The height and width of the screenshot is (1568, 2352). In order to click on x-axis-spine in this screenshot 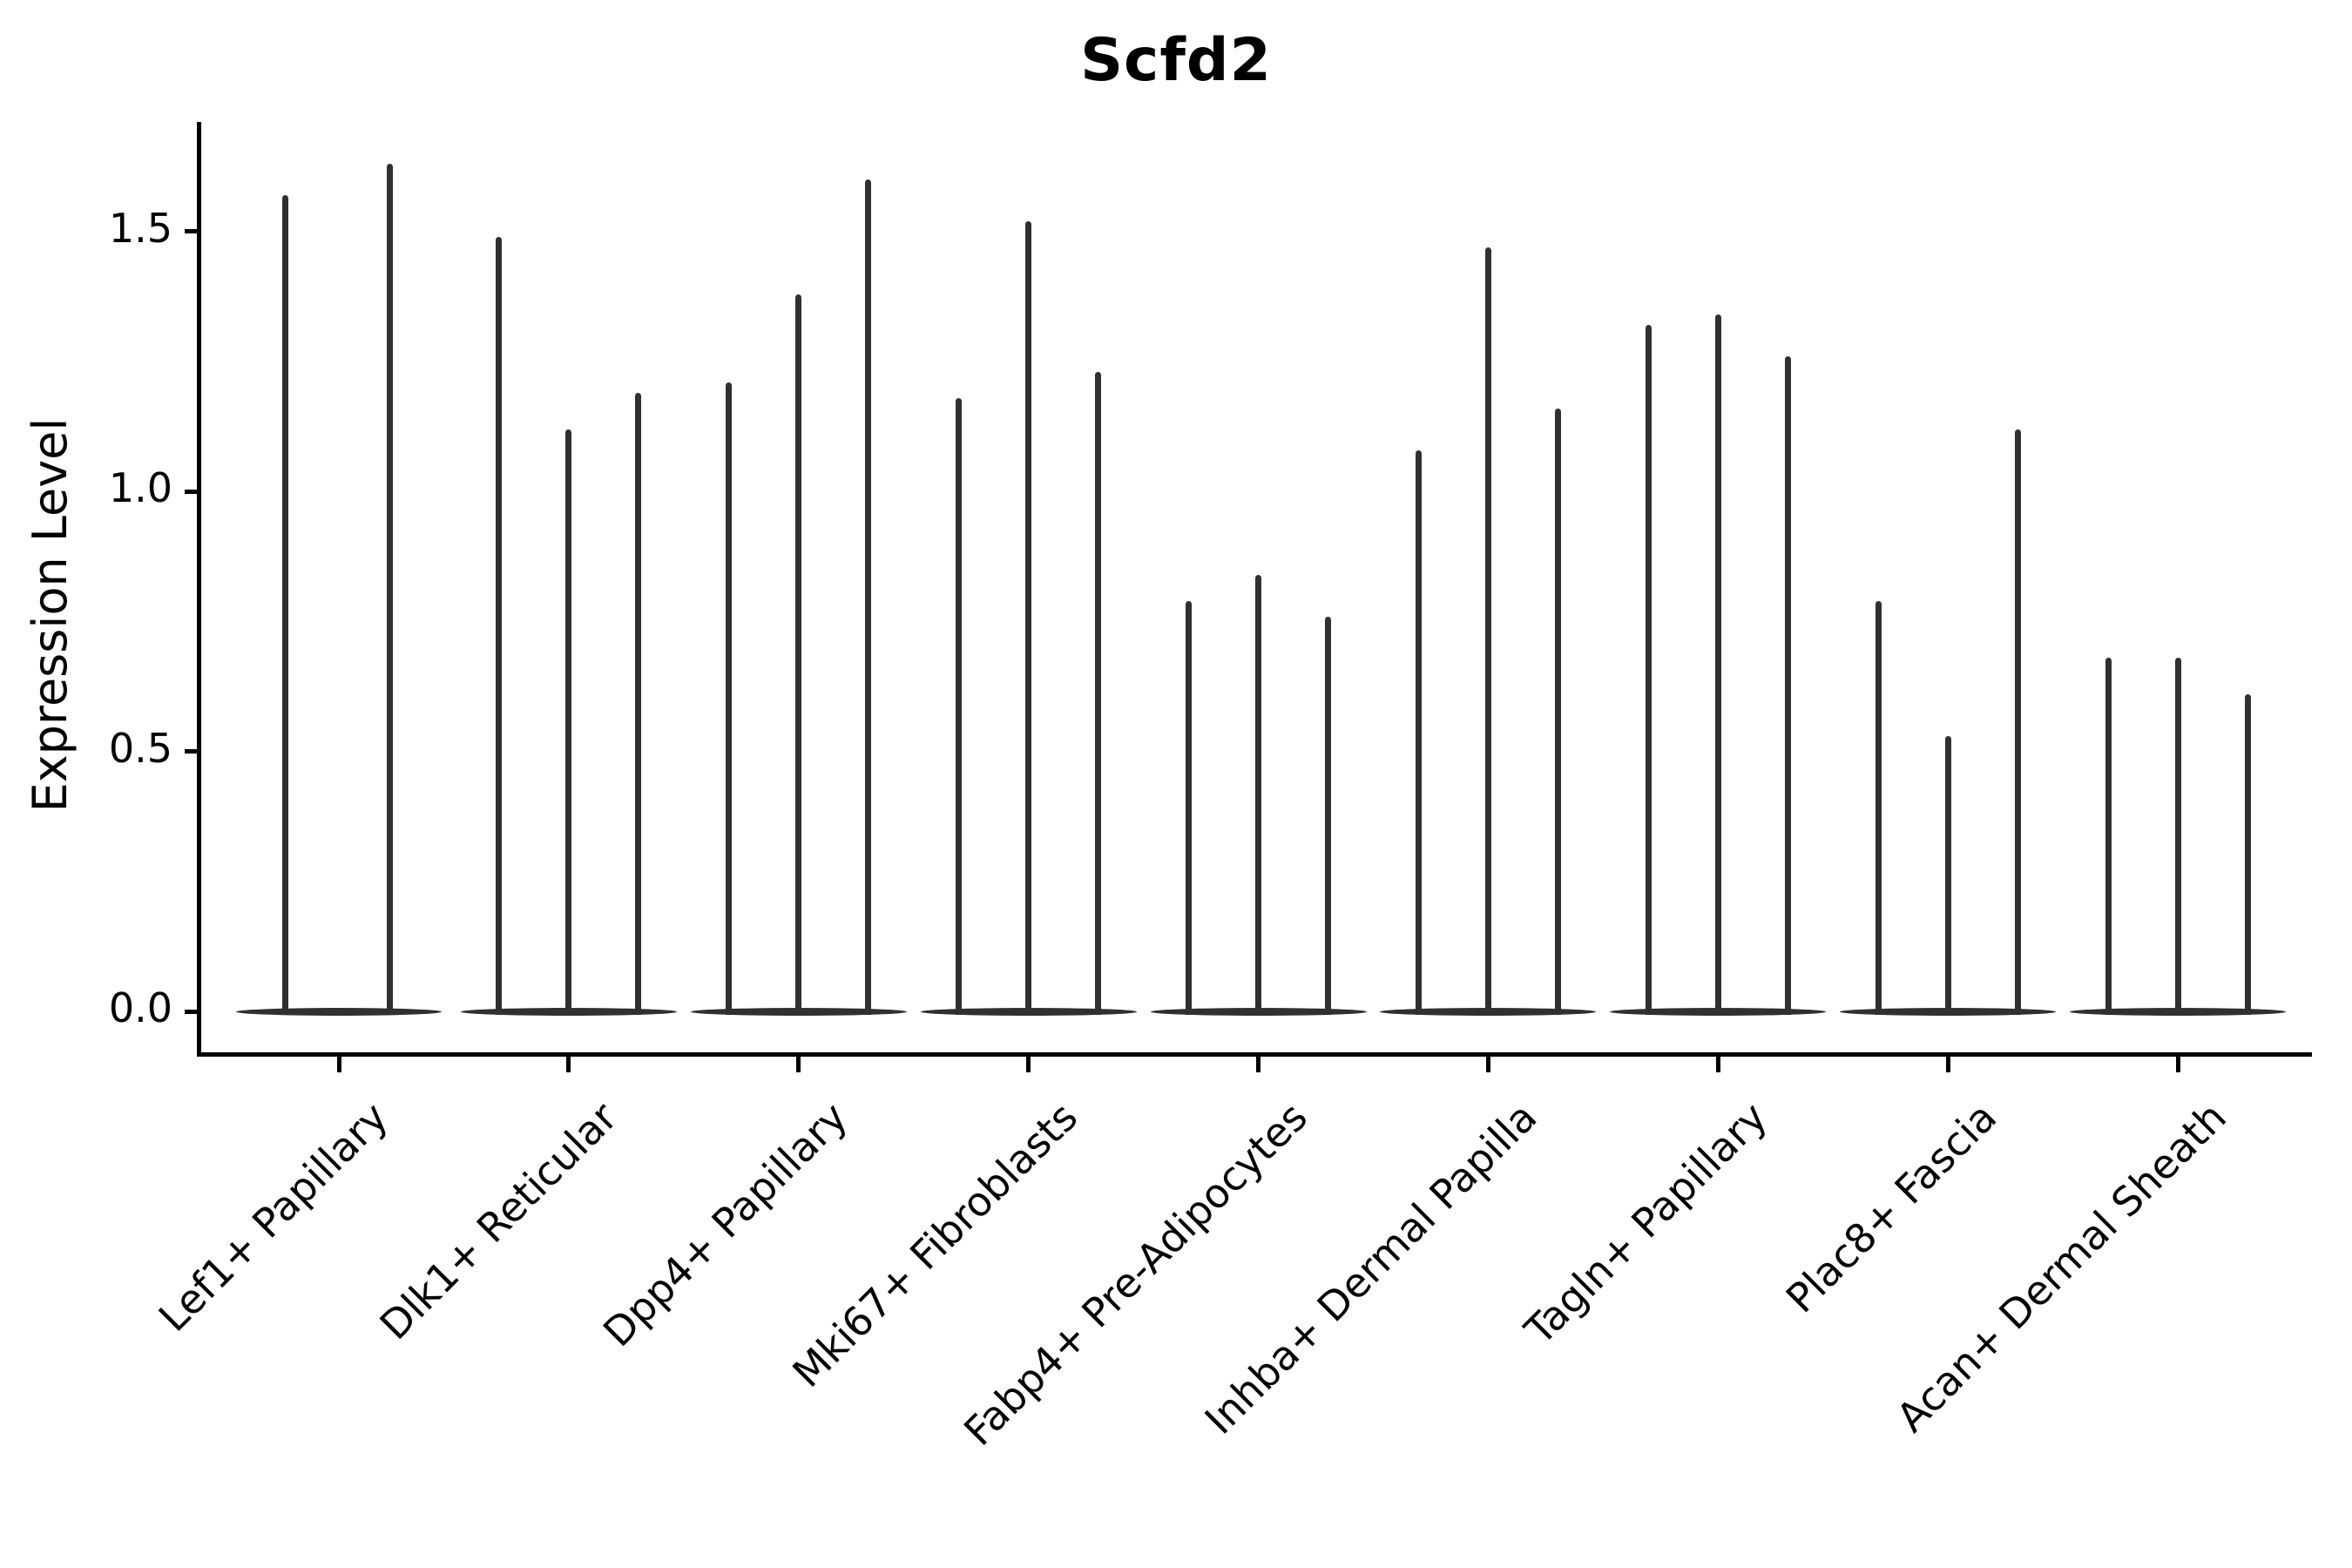, I will do `click(1254, 1054)`.